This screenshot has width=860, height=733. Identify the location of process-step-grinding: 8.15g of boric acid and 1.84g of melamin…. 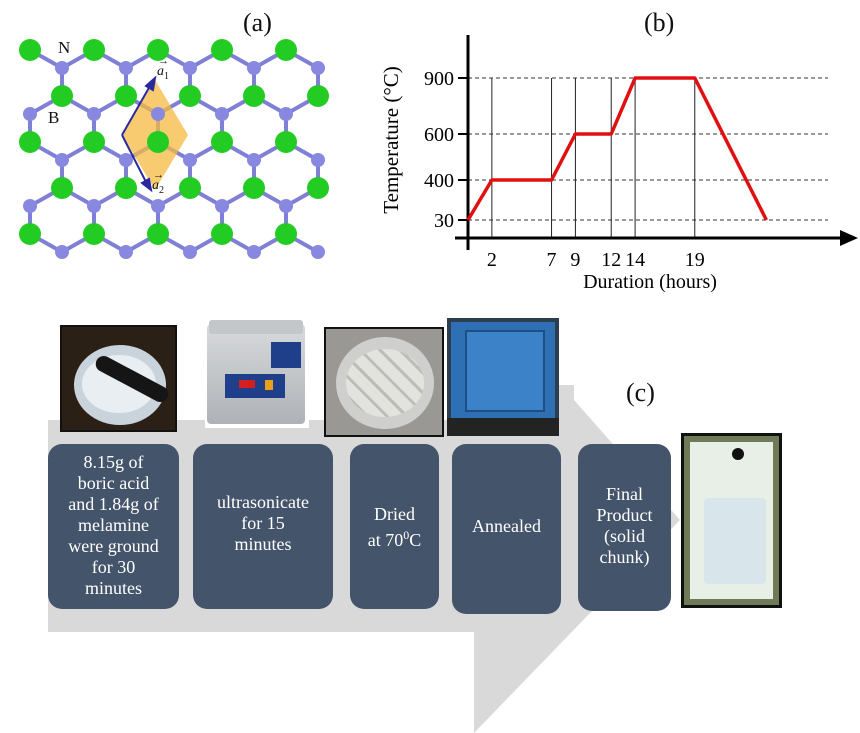
(113, 526).